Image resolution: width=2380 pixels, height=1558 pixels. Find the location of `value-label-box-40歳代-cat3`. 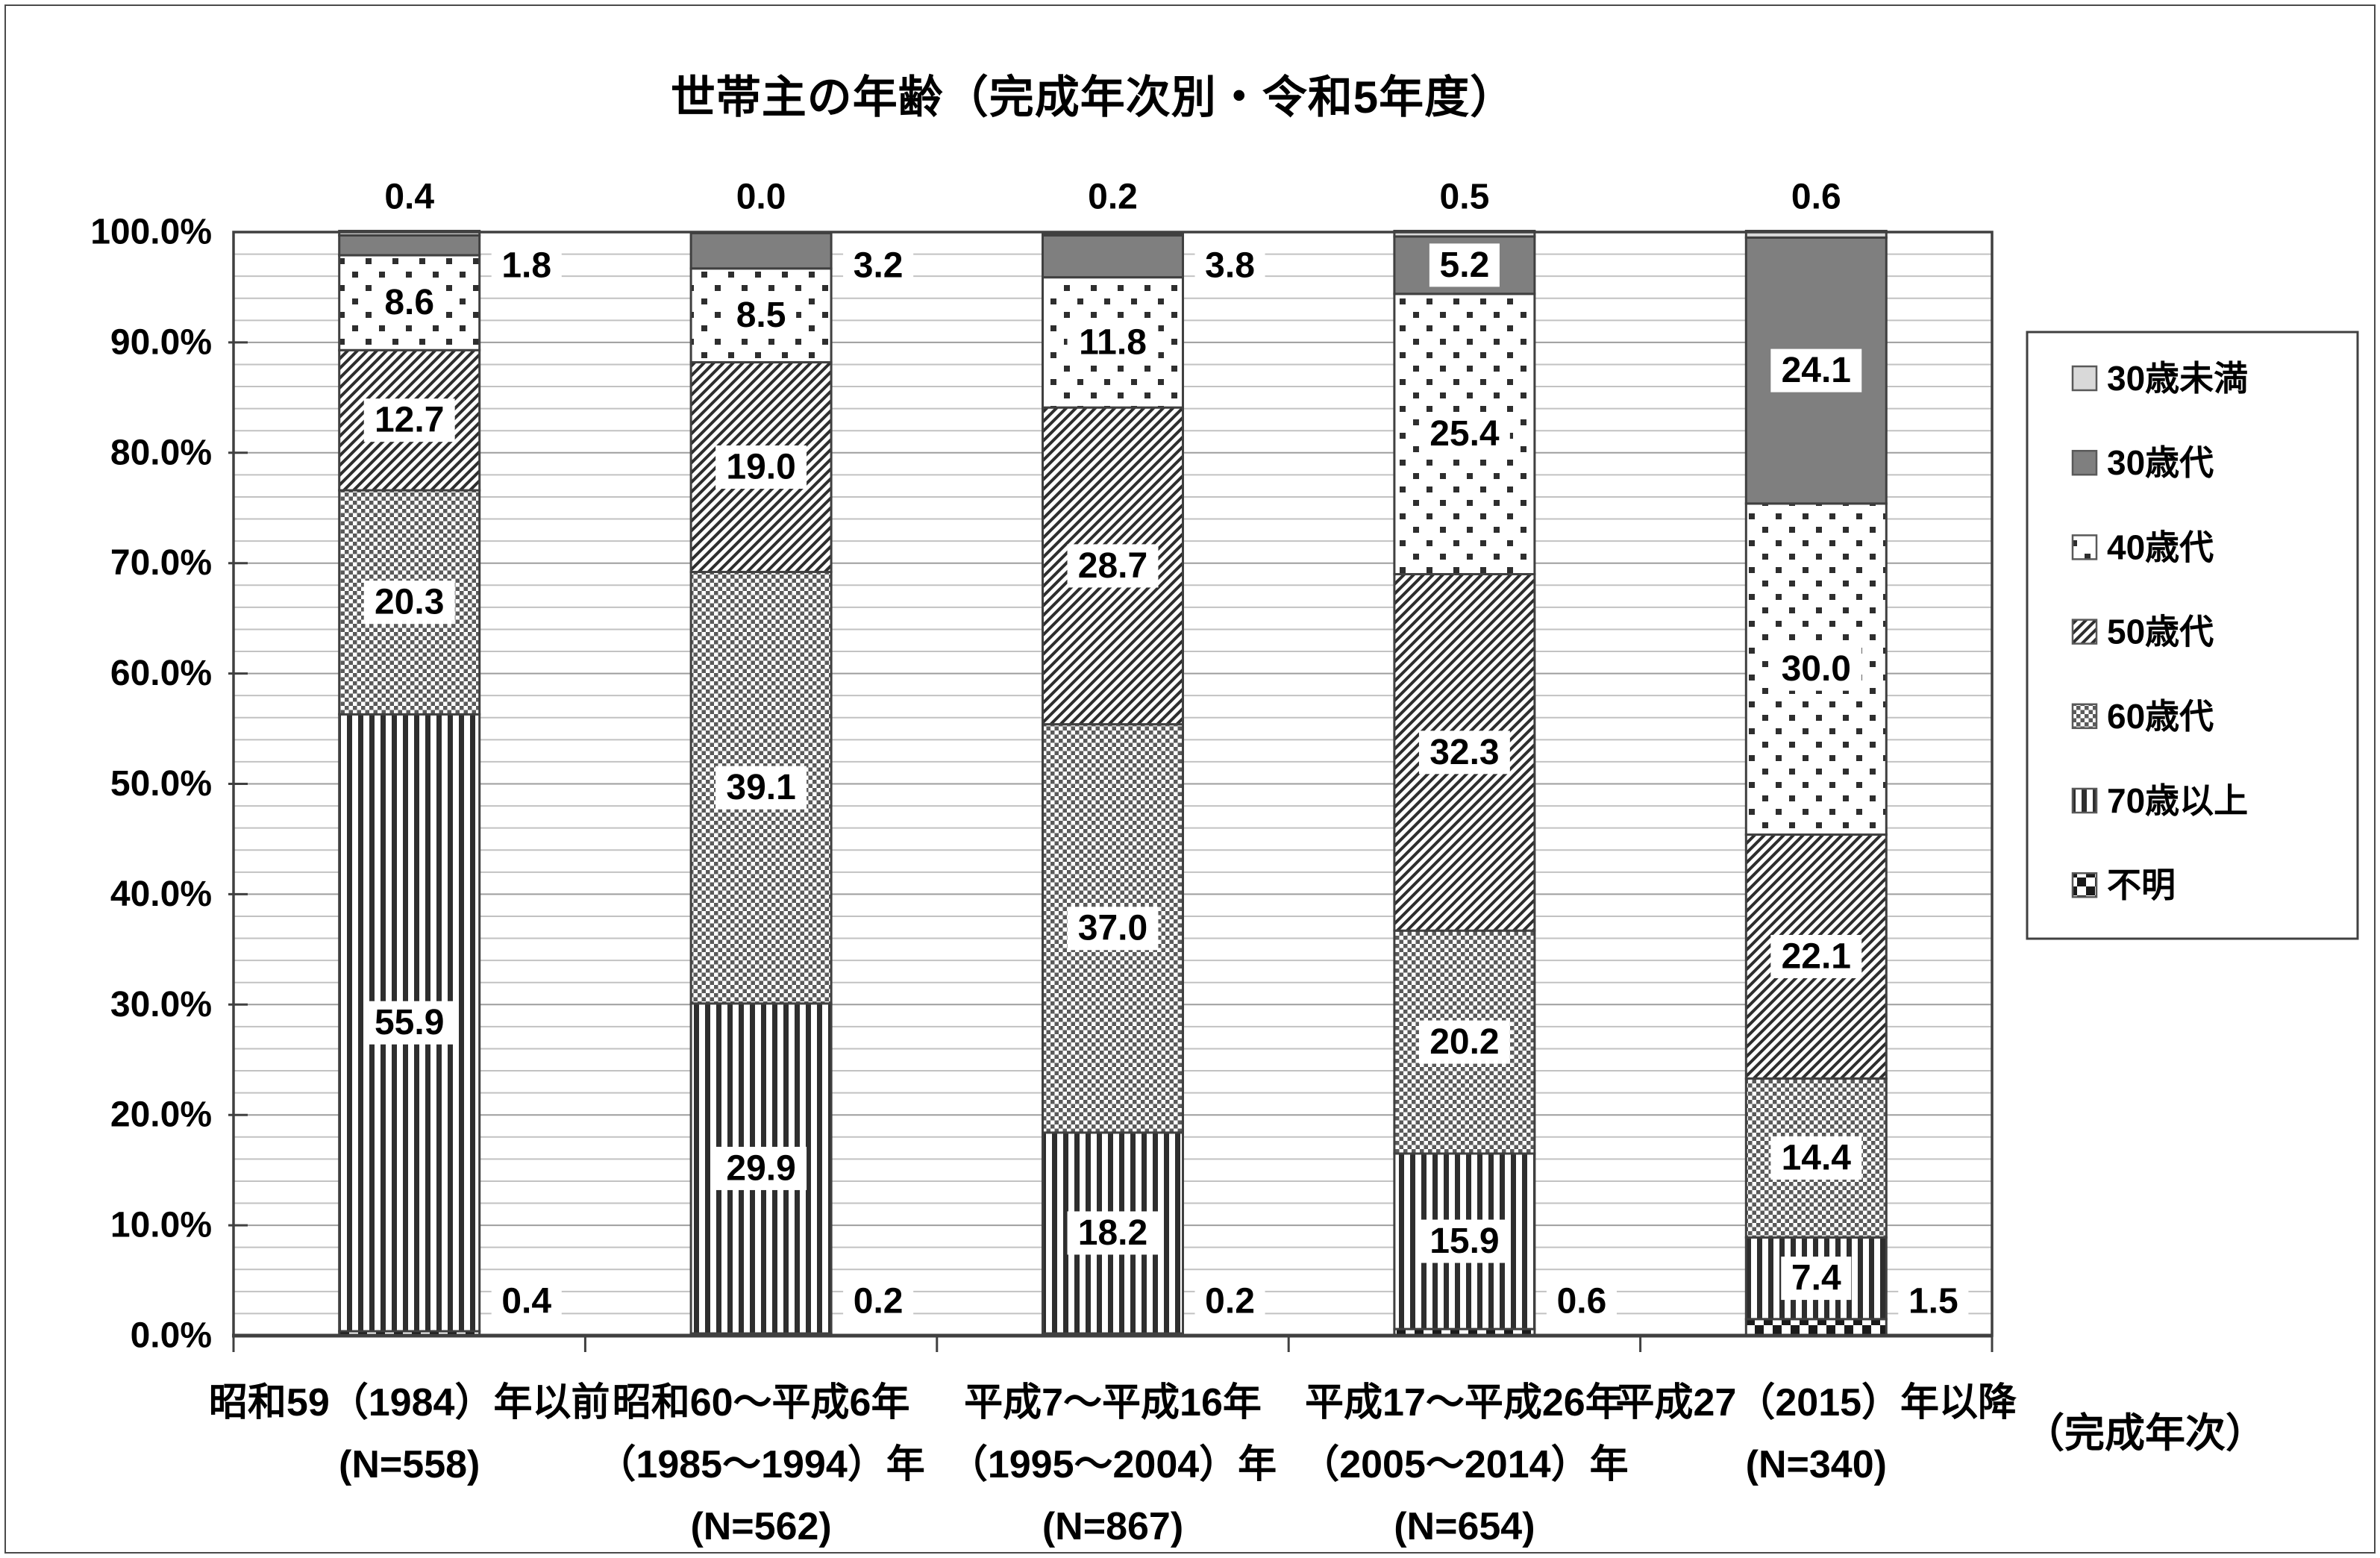

value-label-box-40歳代-cat3 is located at coordinates (1113, 342).